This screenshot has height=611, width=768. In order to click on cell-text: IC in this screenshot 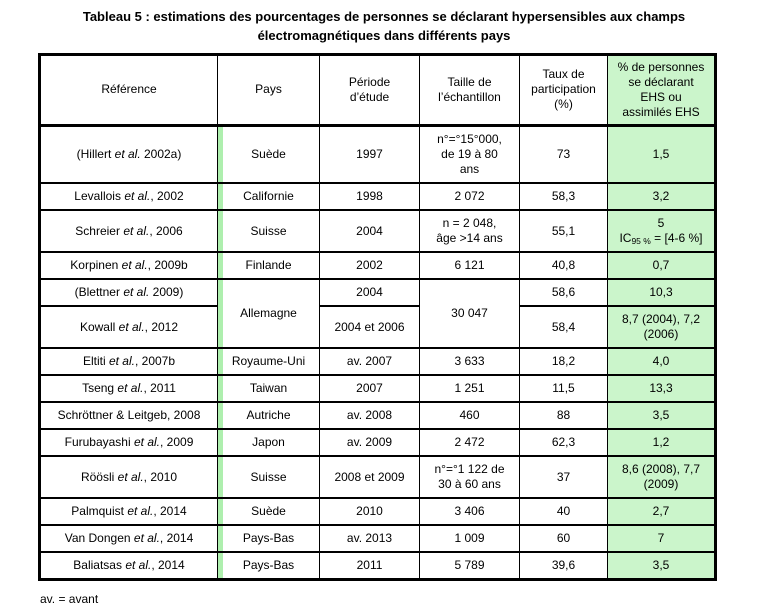, I will do `click(625, 237)`.